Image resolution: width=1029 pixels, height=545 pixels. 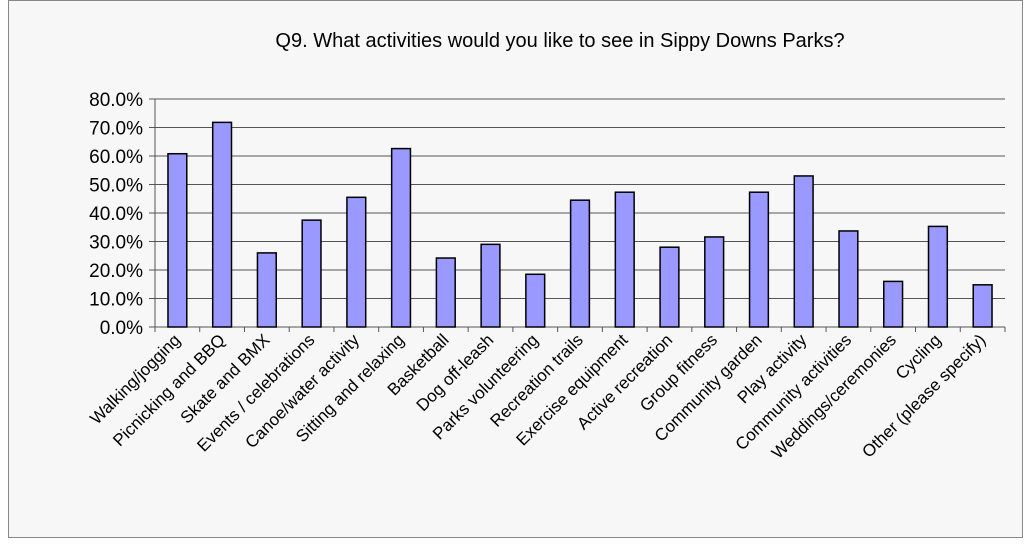 I want to click on y-tick-label: 70.0%, so click(x=116, y=129).